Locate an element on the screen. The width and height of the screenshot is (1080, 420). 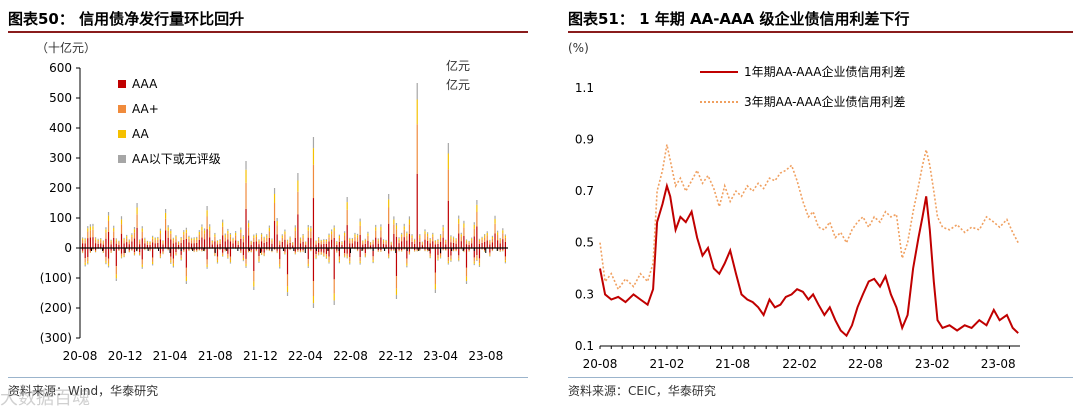
bar-legend-label: AA+ is located at coordinates (145, 109).